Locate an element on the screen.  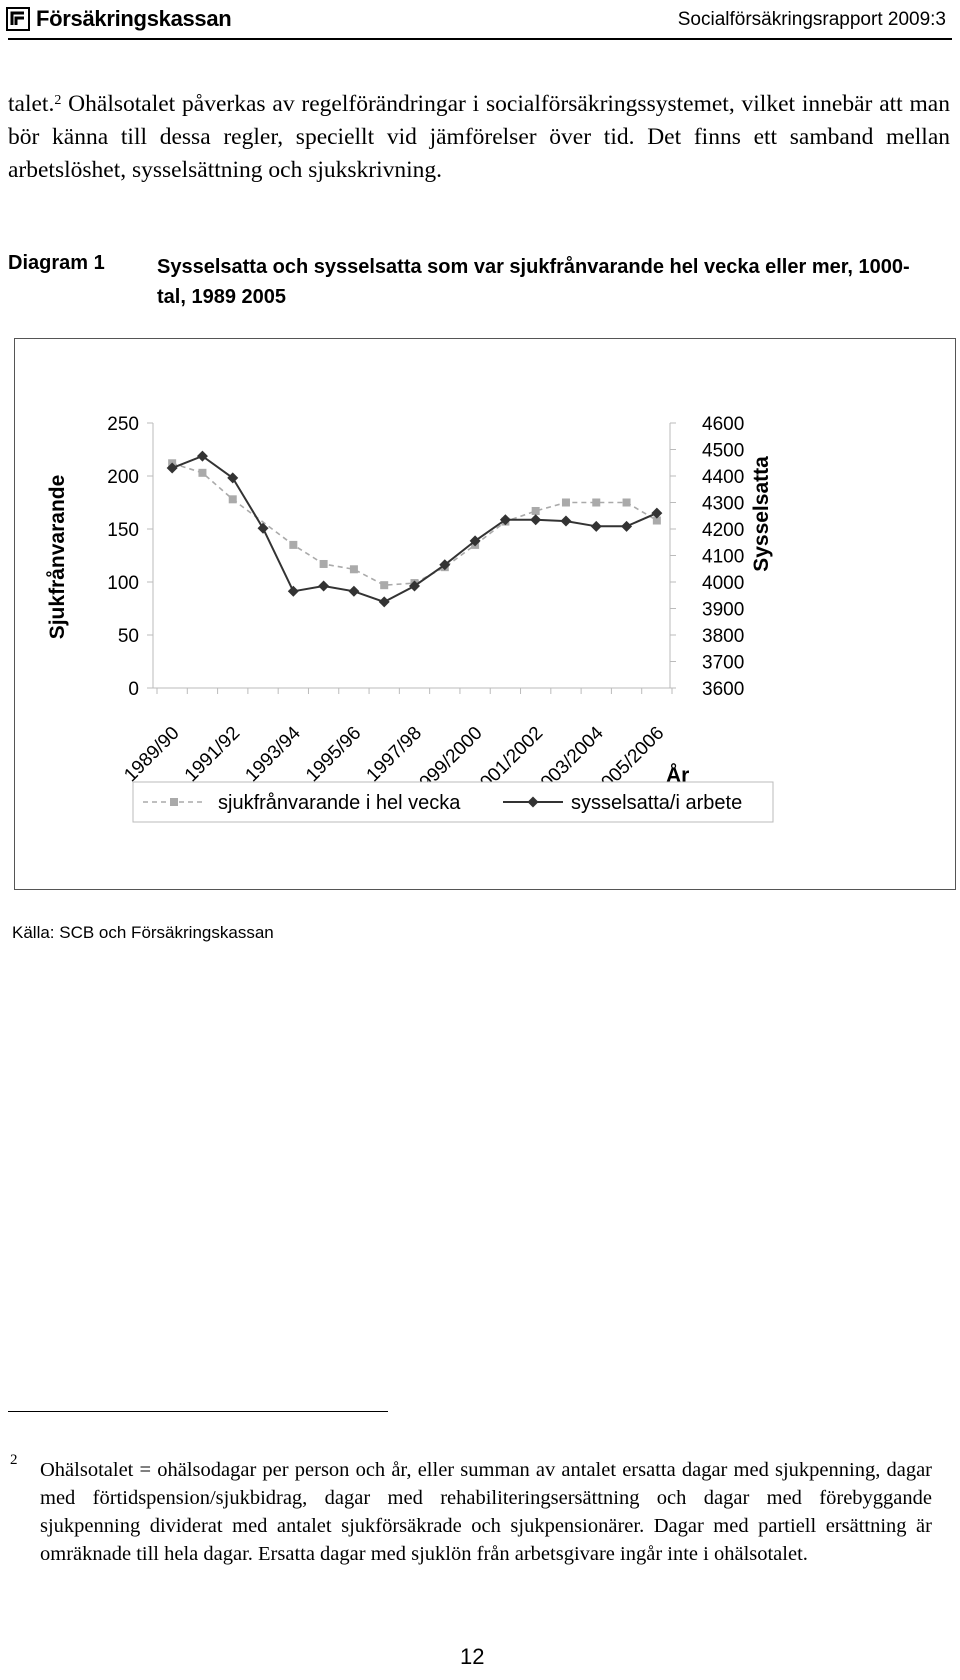
x-tick-label: 1991/92 is located at coordinates (212, 754).